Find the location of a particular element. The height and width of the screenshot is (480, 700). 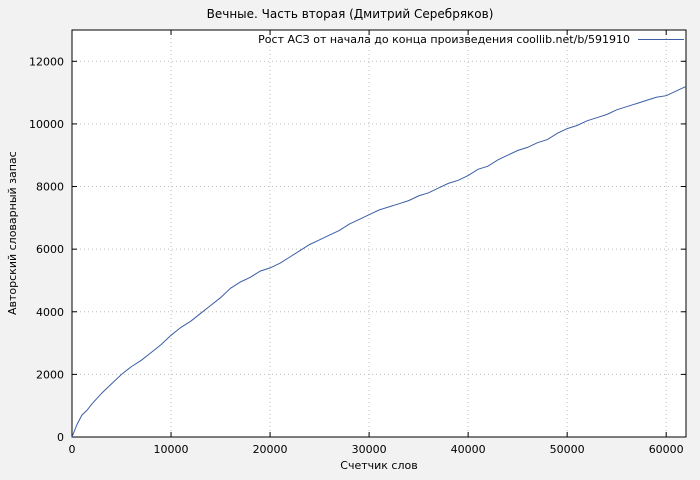

y-tick-label: 12000 is located at coordinates (46, 61).